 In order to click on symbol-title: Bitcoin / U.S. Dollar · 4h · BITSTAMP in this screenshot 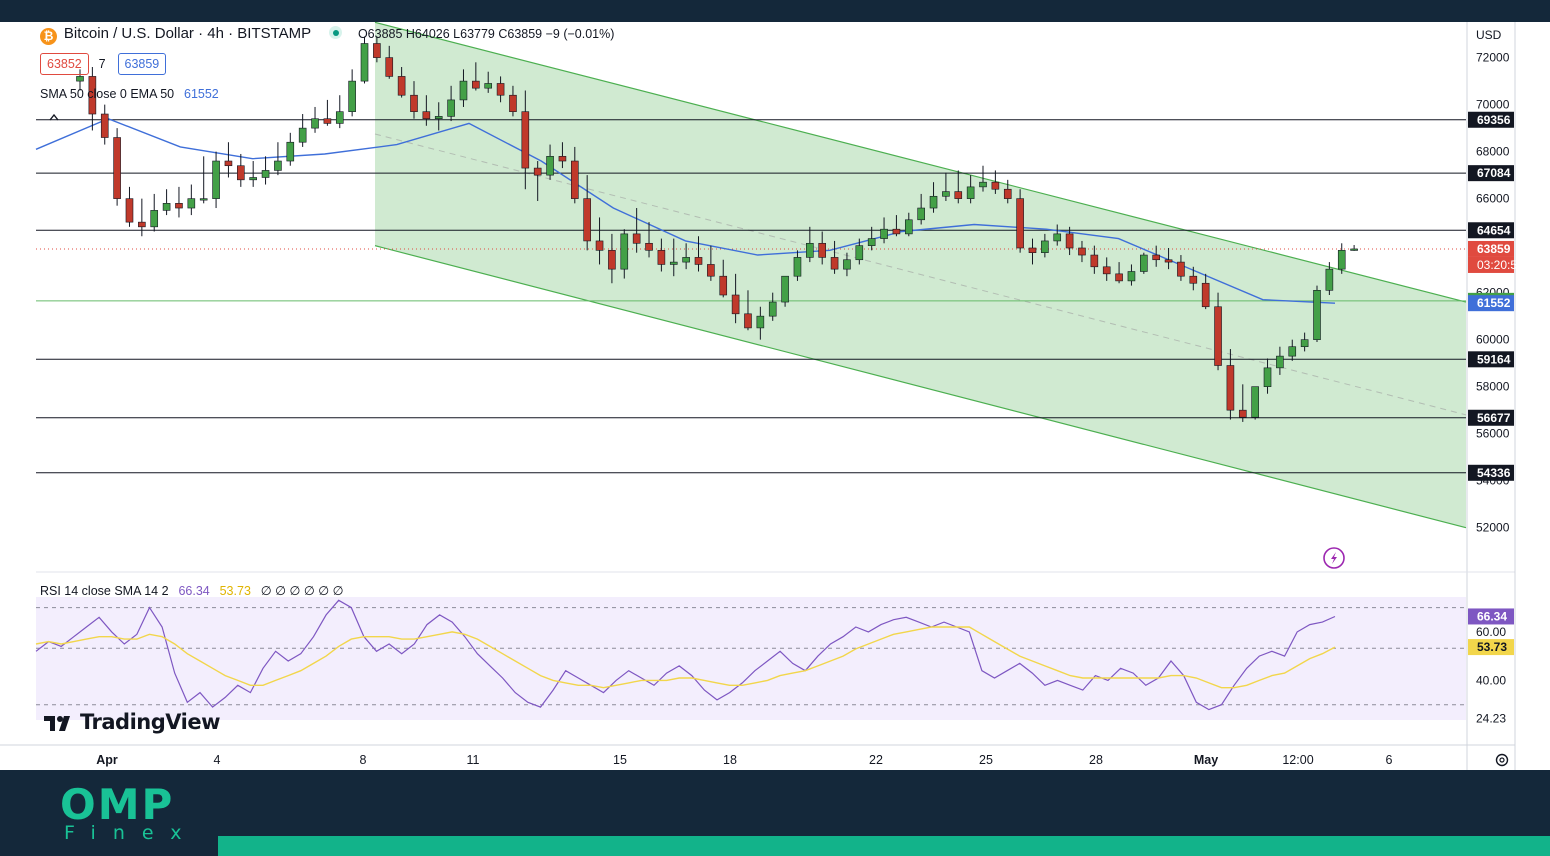, I will do `click(187, 33)`.